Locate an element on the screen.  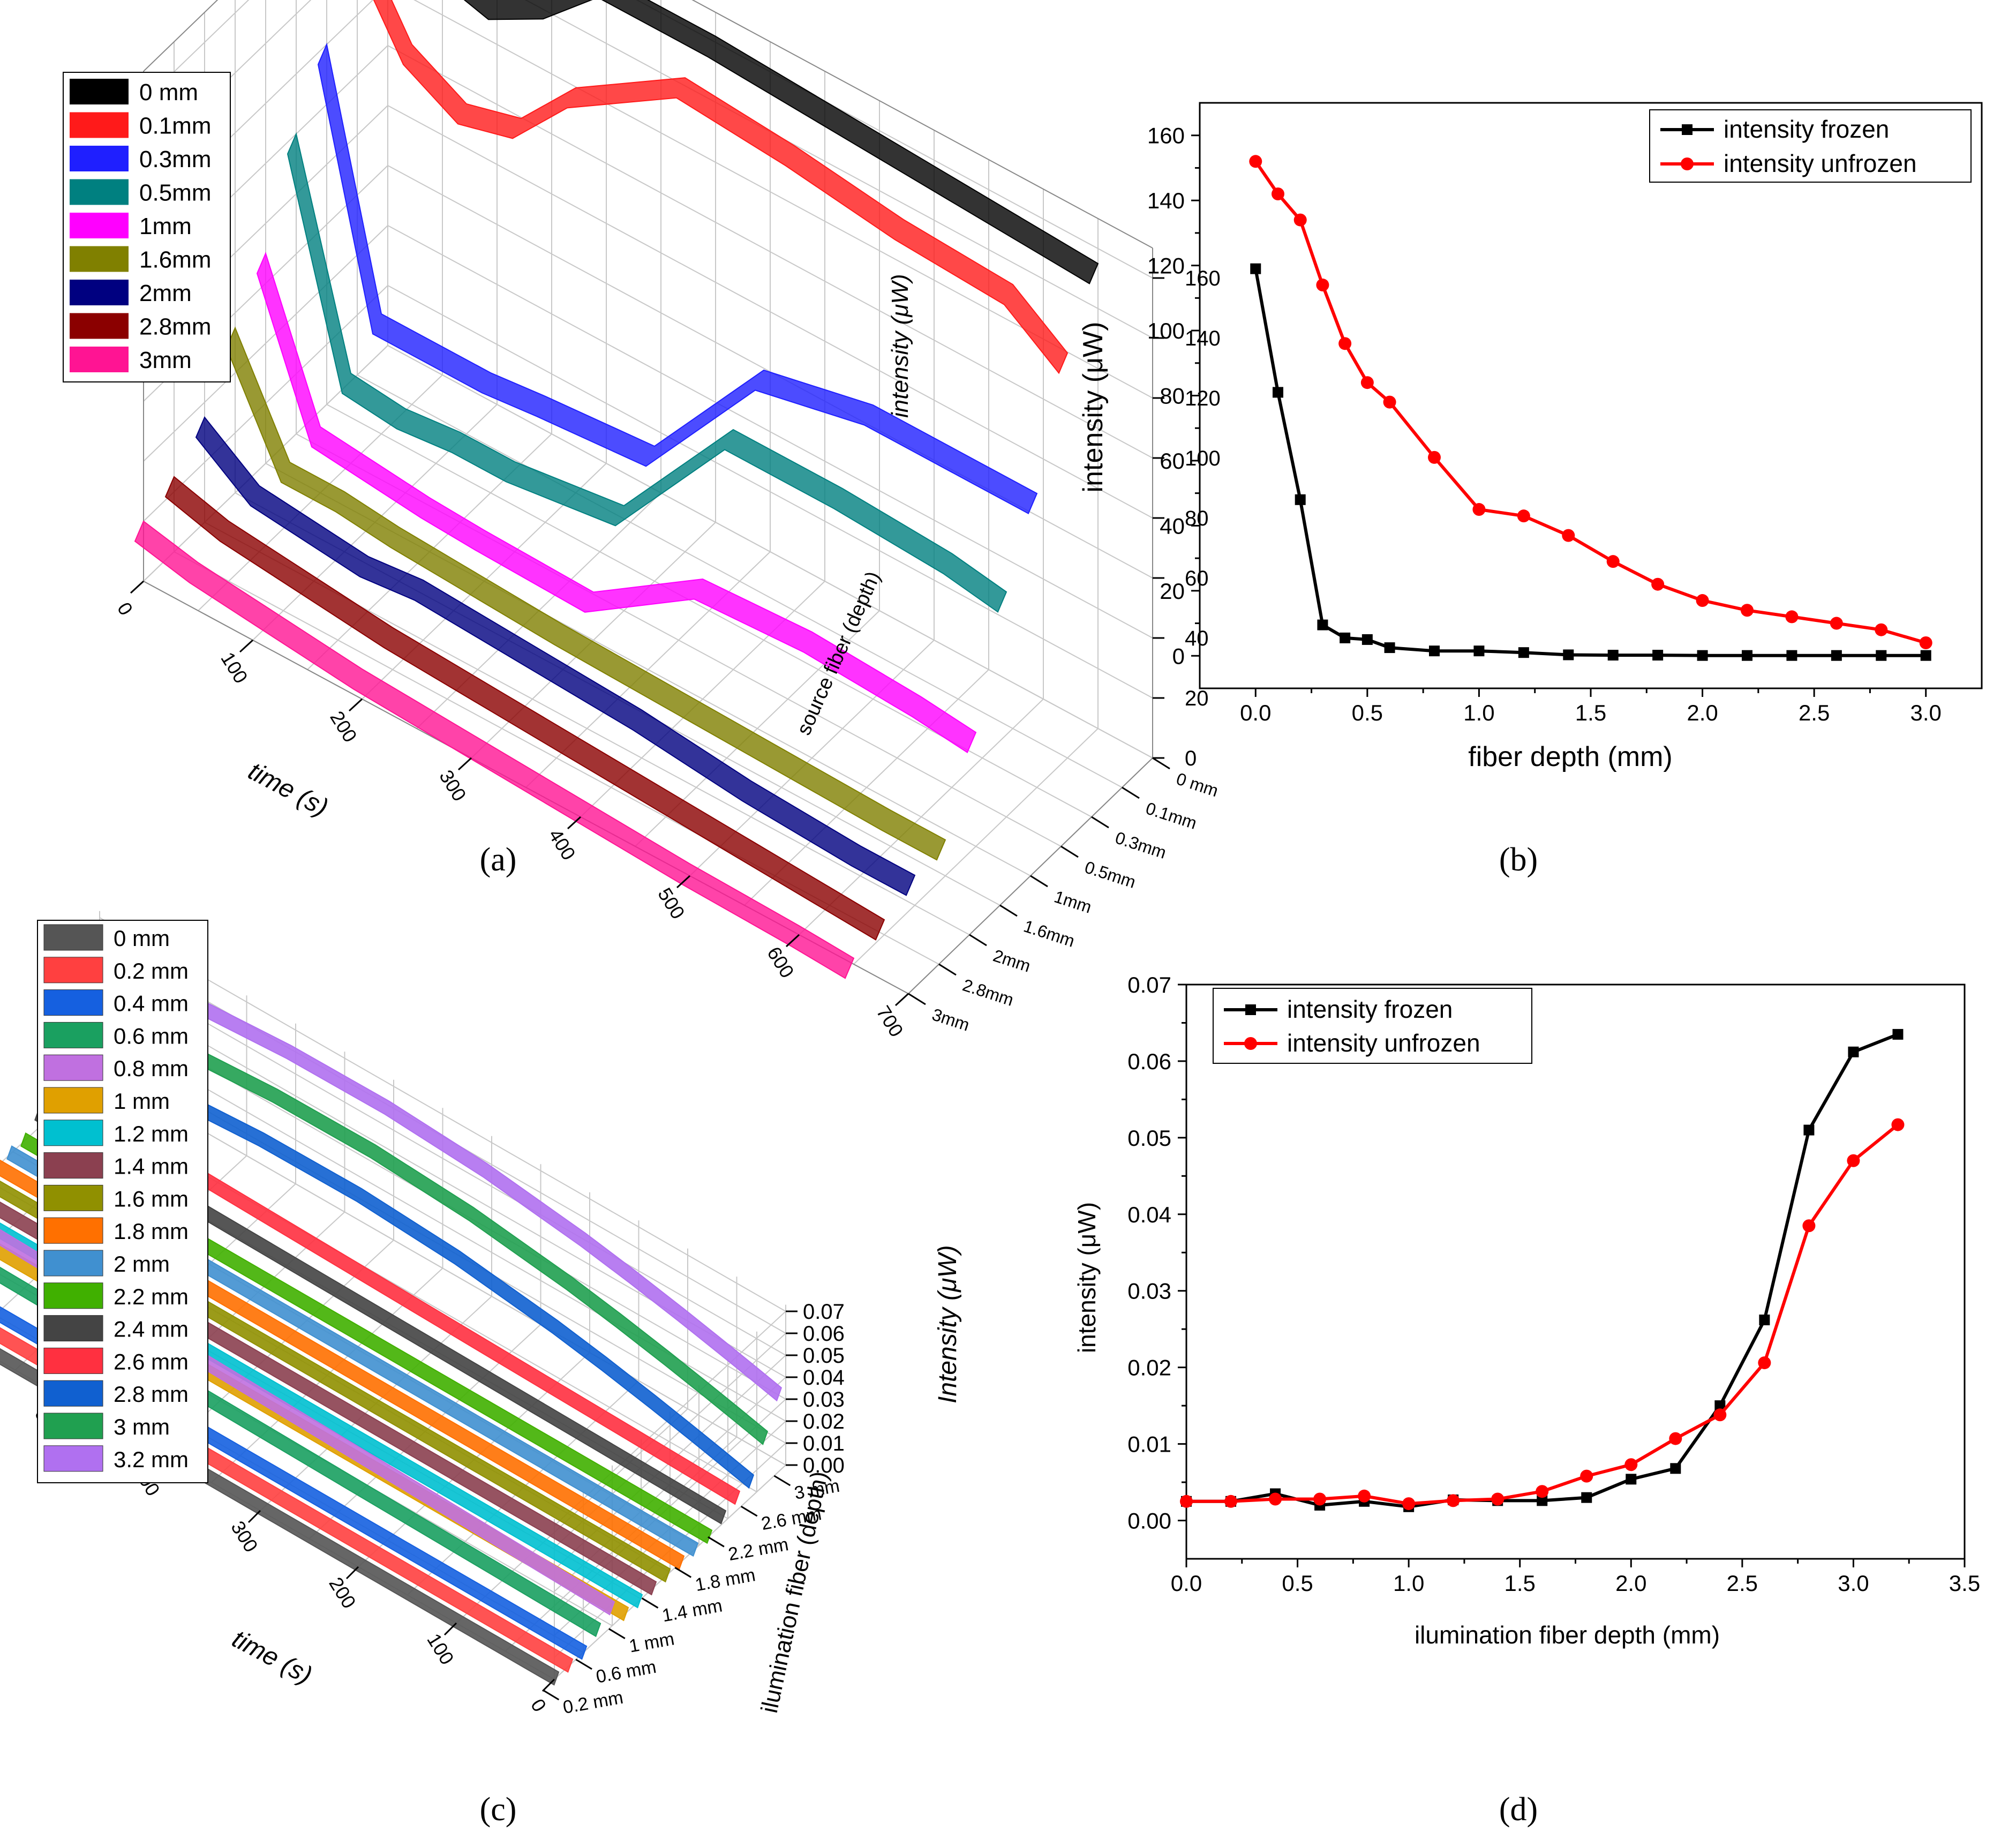
y-tick-label: 2mm is located at coordinates (1012, 960).